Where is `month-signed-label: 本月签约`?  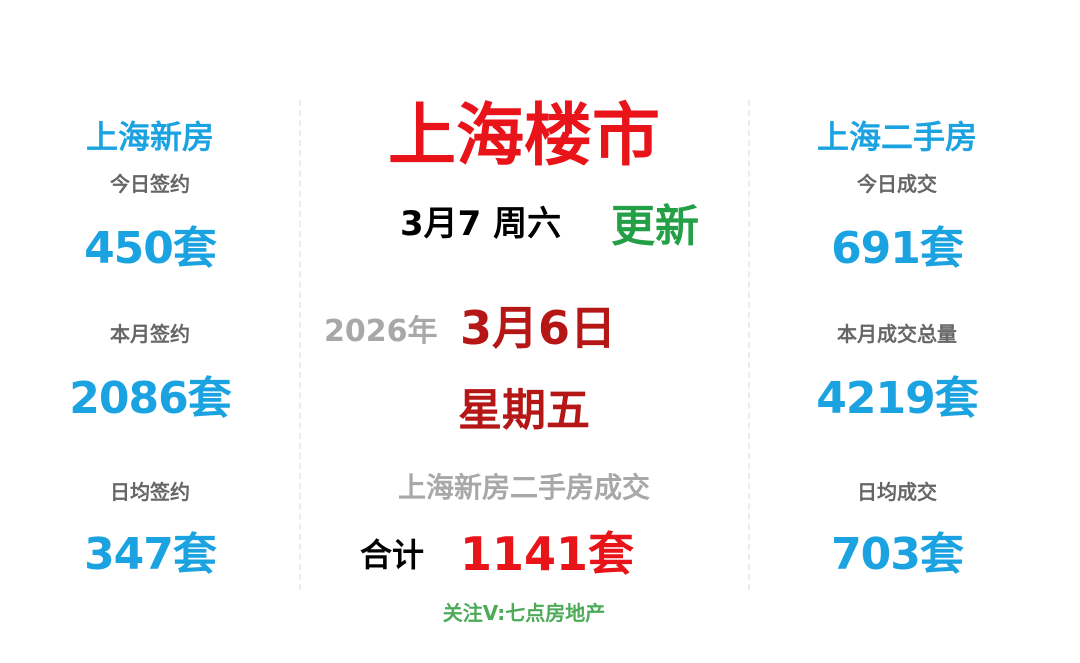
month-signed-label: 本月签约 is located at coordinates (150, 334).